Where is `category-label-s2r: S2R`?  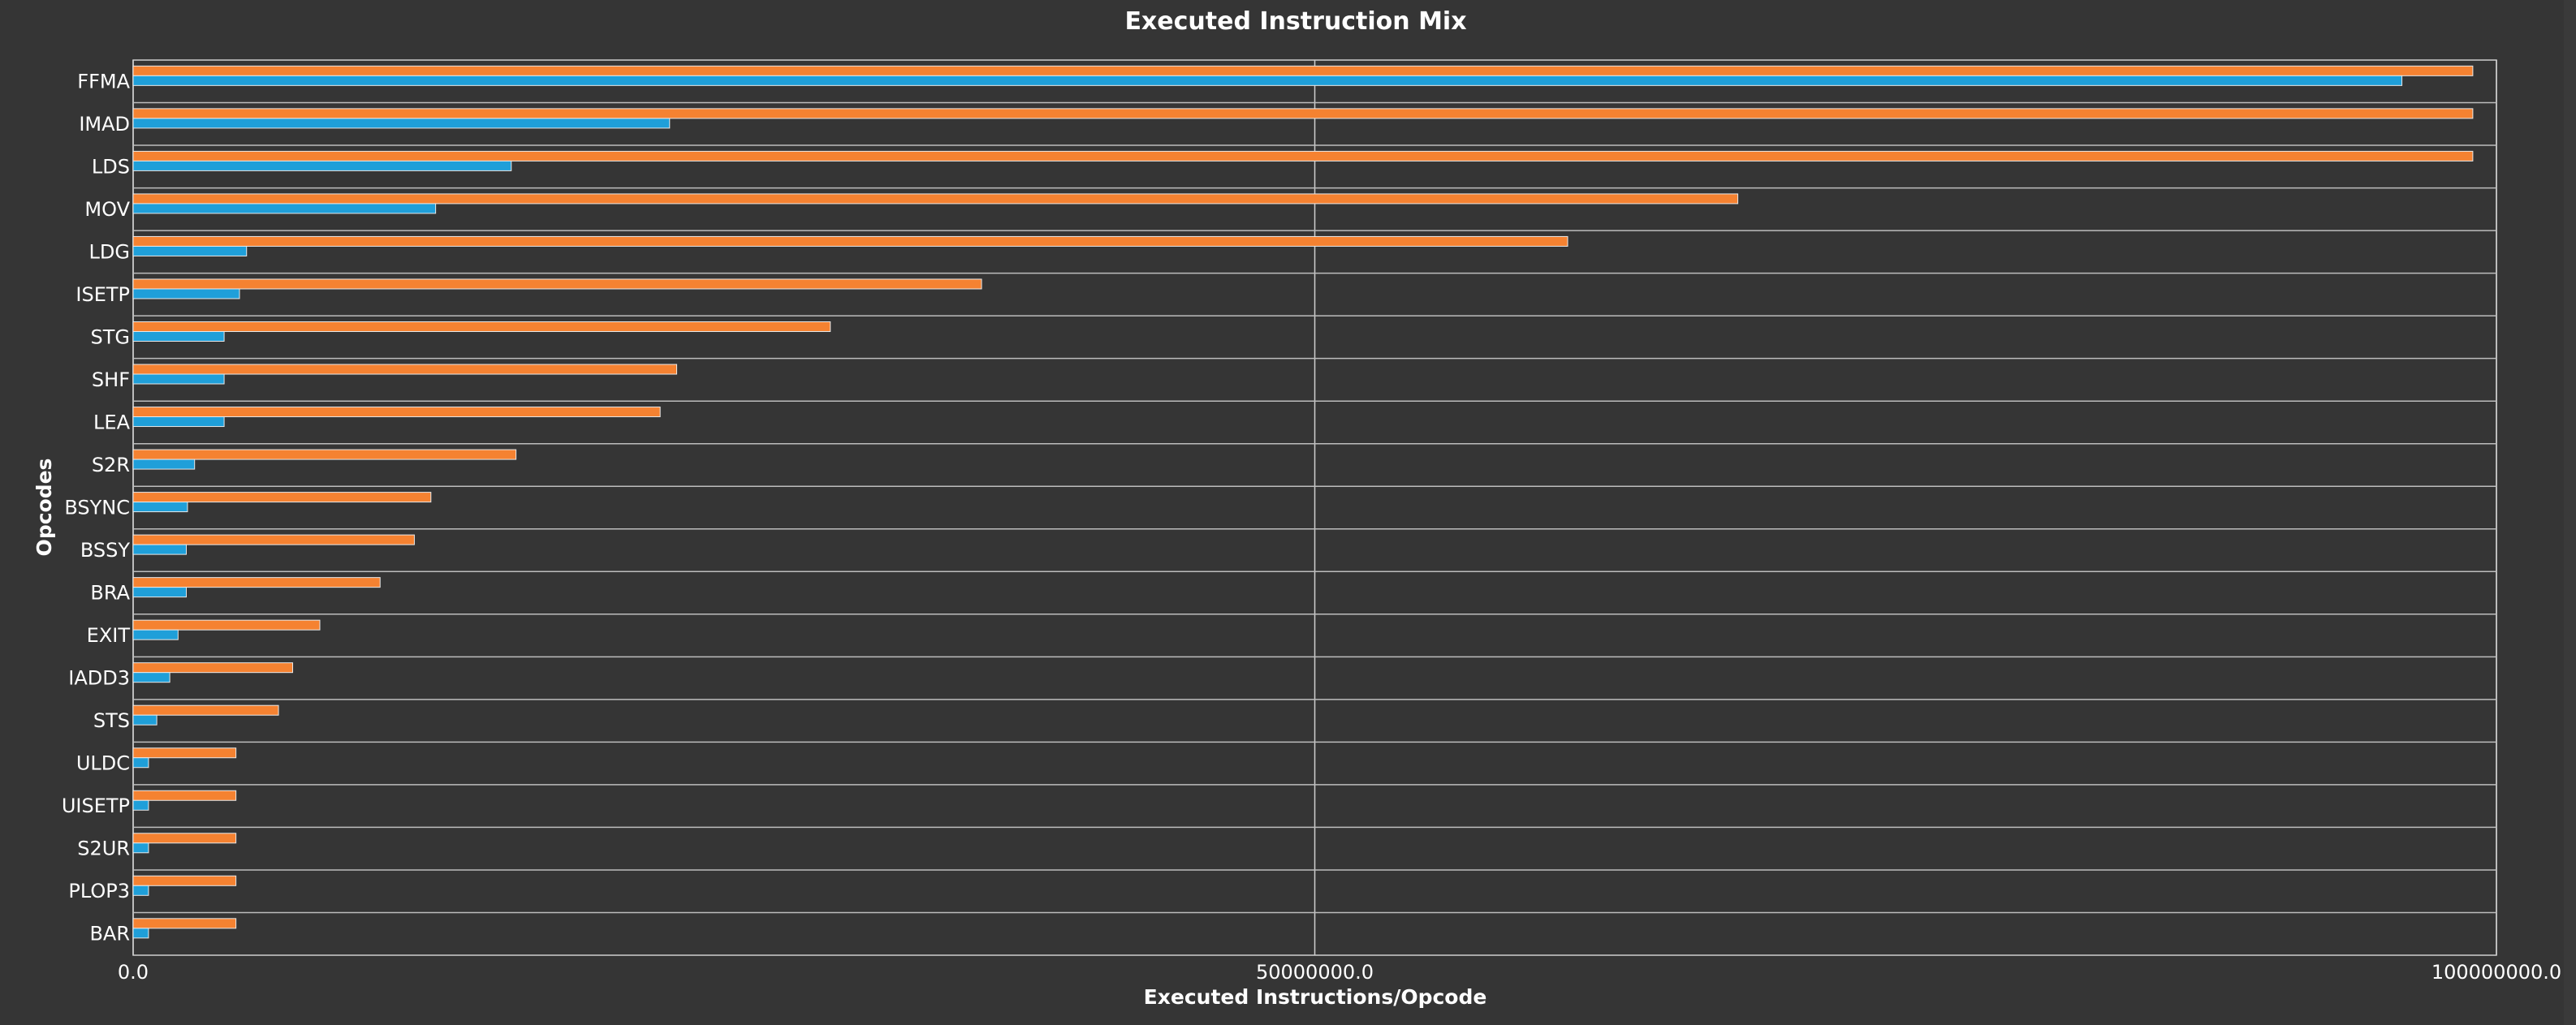
category-label-s2r: S2R is located at coordinates (111, 465).